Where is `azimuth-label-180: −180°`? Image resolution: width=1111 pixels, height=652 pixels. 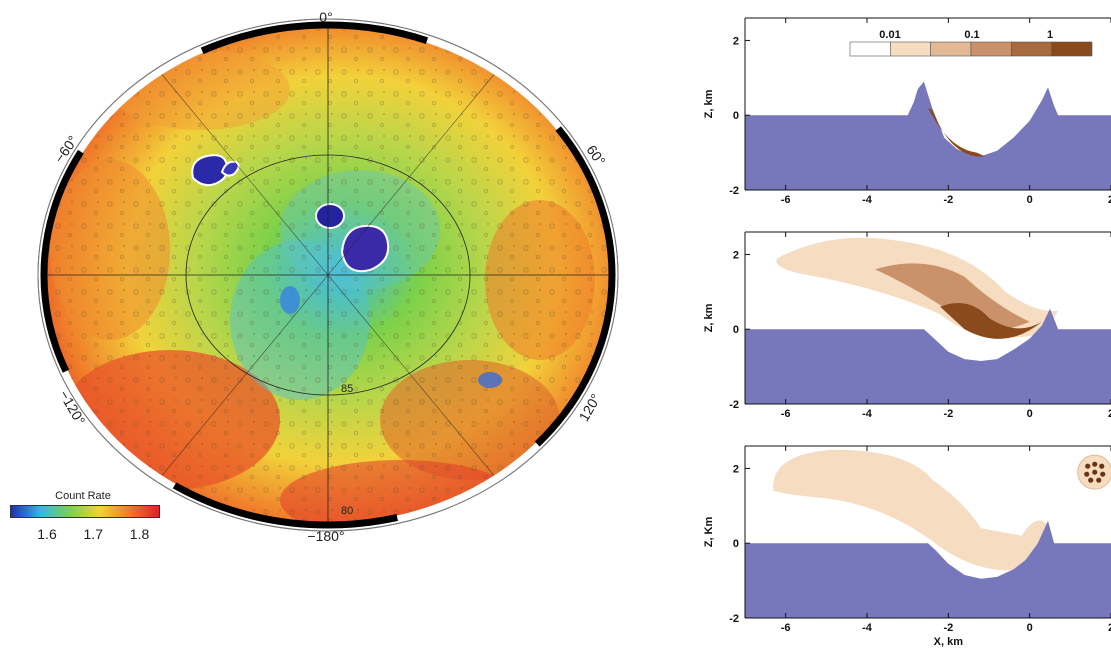
azimuth-label-180: −180° is located at coordinates (325, 536).